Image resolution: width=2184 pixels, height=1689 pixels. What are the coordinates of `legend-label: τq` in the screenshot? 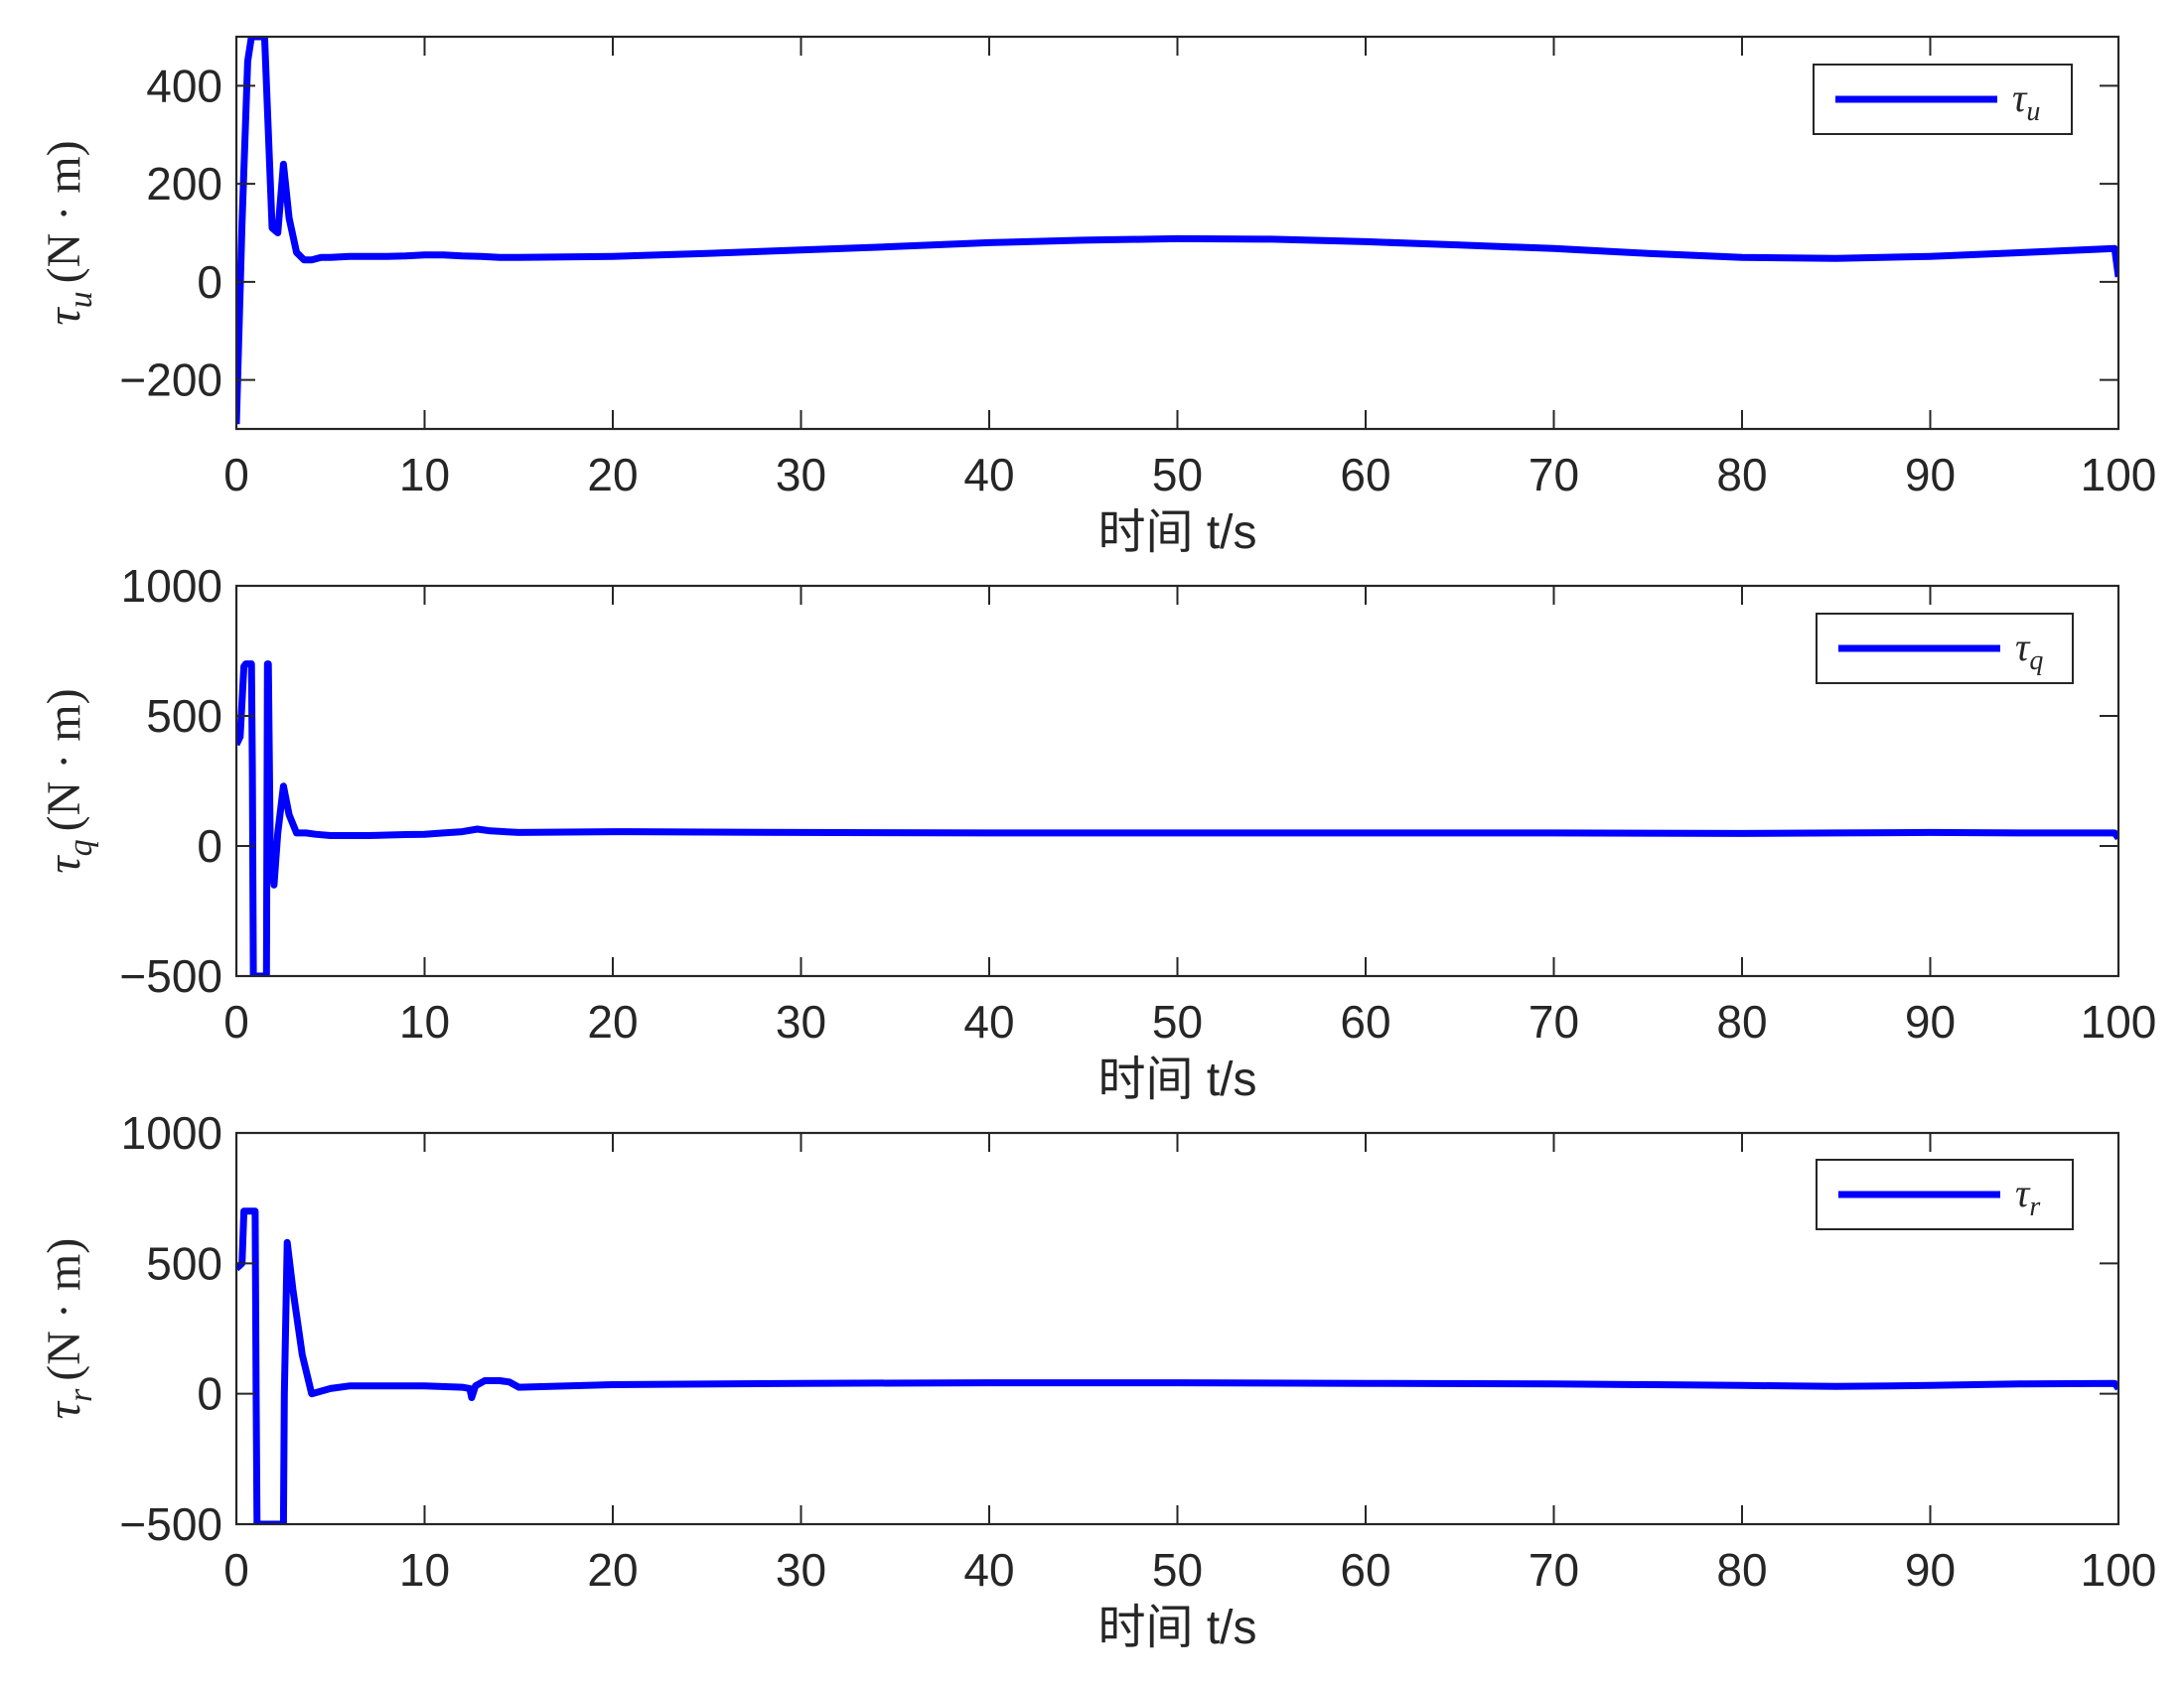 It's located at (2029, 650).